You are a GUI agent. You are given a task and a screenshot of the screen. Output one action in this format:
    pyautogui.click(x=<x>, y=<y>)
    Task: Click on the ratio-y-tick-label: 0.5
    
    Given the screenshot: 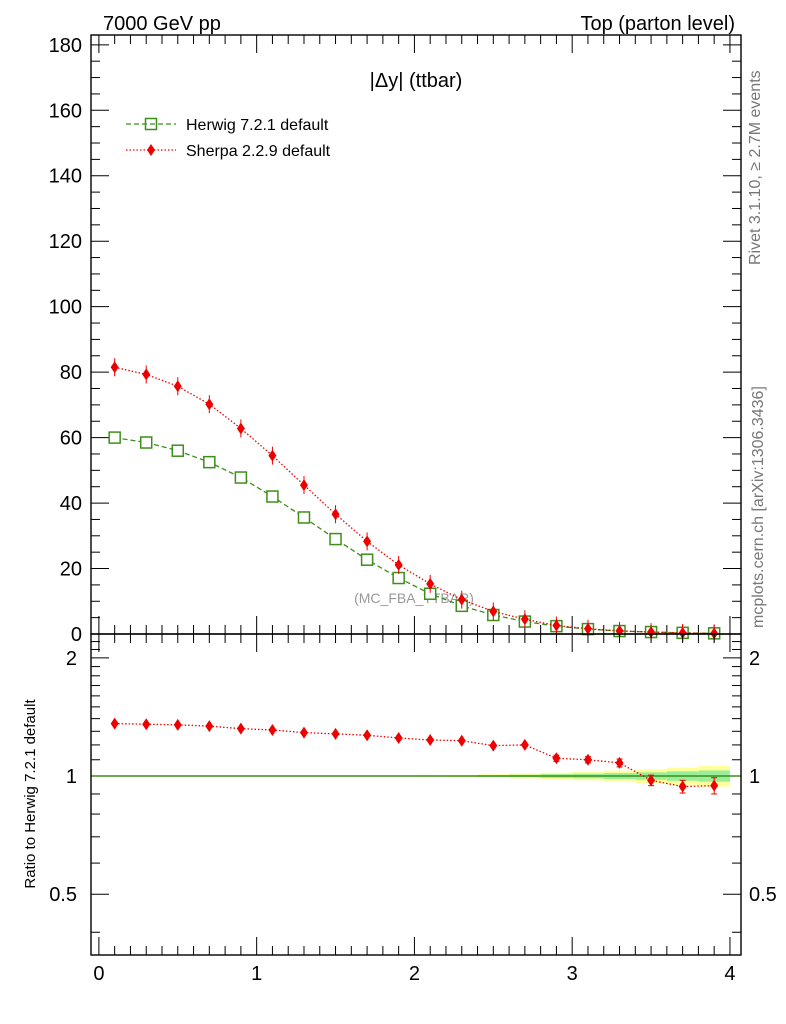 What is the action you would take?
    pyautogui.click(x=63, y=895)
    